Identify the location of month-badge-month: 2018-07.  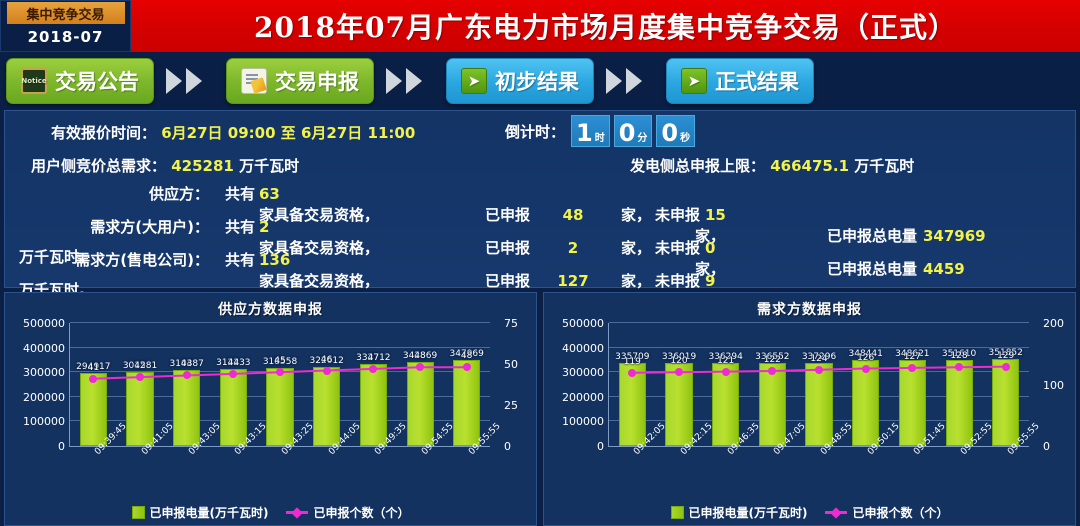
(65, 37).